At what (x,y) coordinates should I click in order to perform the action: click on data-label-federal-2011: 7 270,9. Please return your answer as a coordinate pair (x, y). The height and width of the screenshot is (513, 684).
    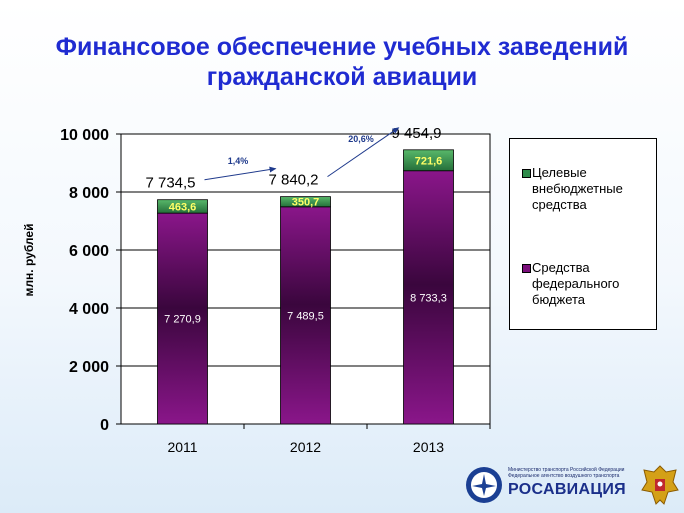
    Looking at the image, I should click on (182, 320).